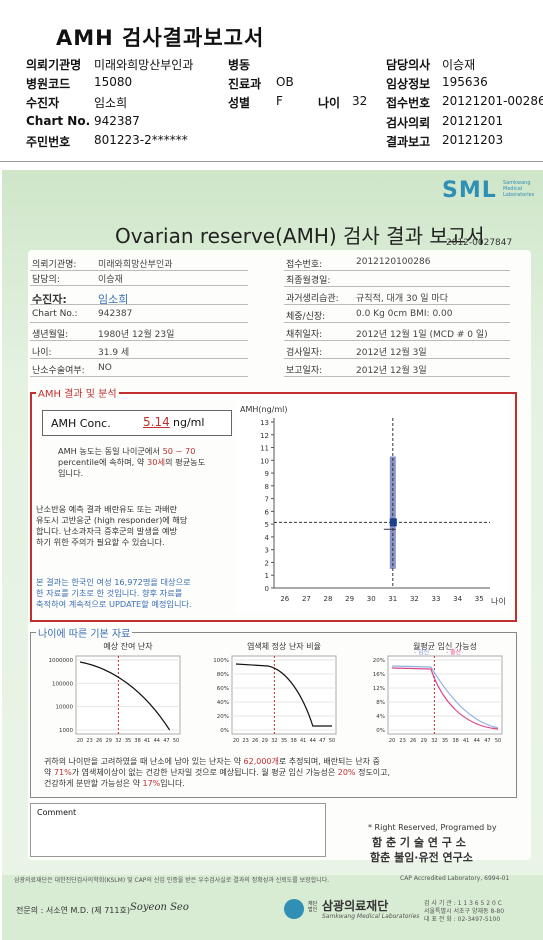 The height and width of the screenshot is (940, 543). What do you see at coordinates (304, 353) in the screenshot?
I see `field-label: 검사일자:` at bounding box center [304, 353].